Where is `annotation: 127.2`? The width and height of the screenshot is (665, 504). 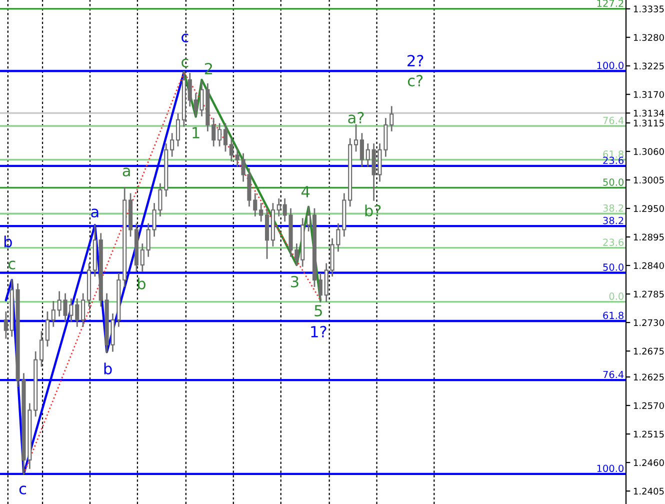
annotation: 127.2 is located at coordinates (610, 3).